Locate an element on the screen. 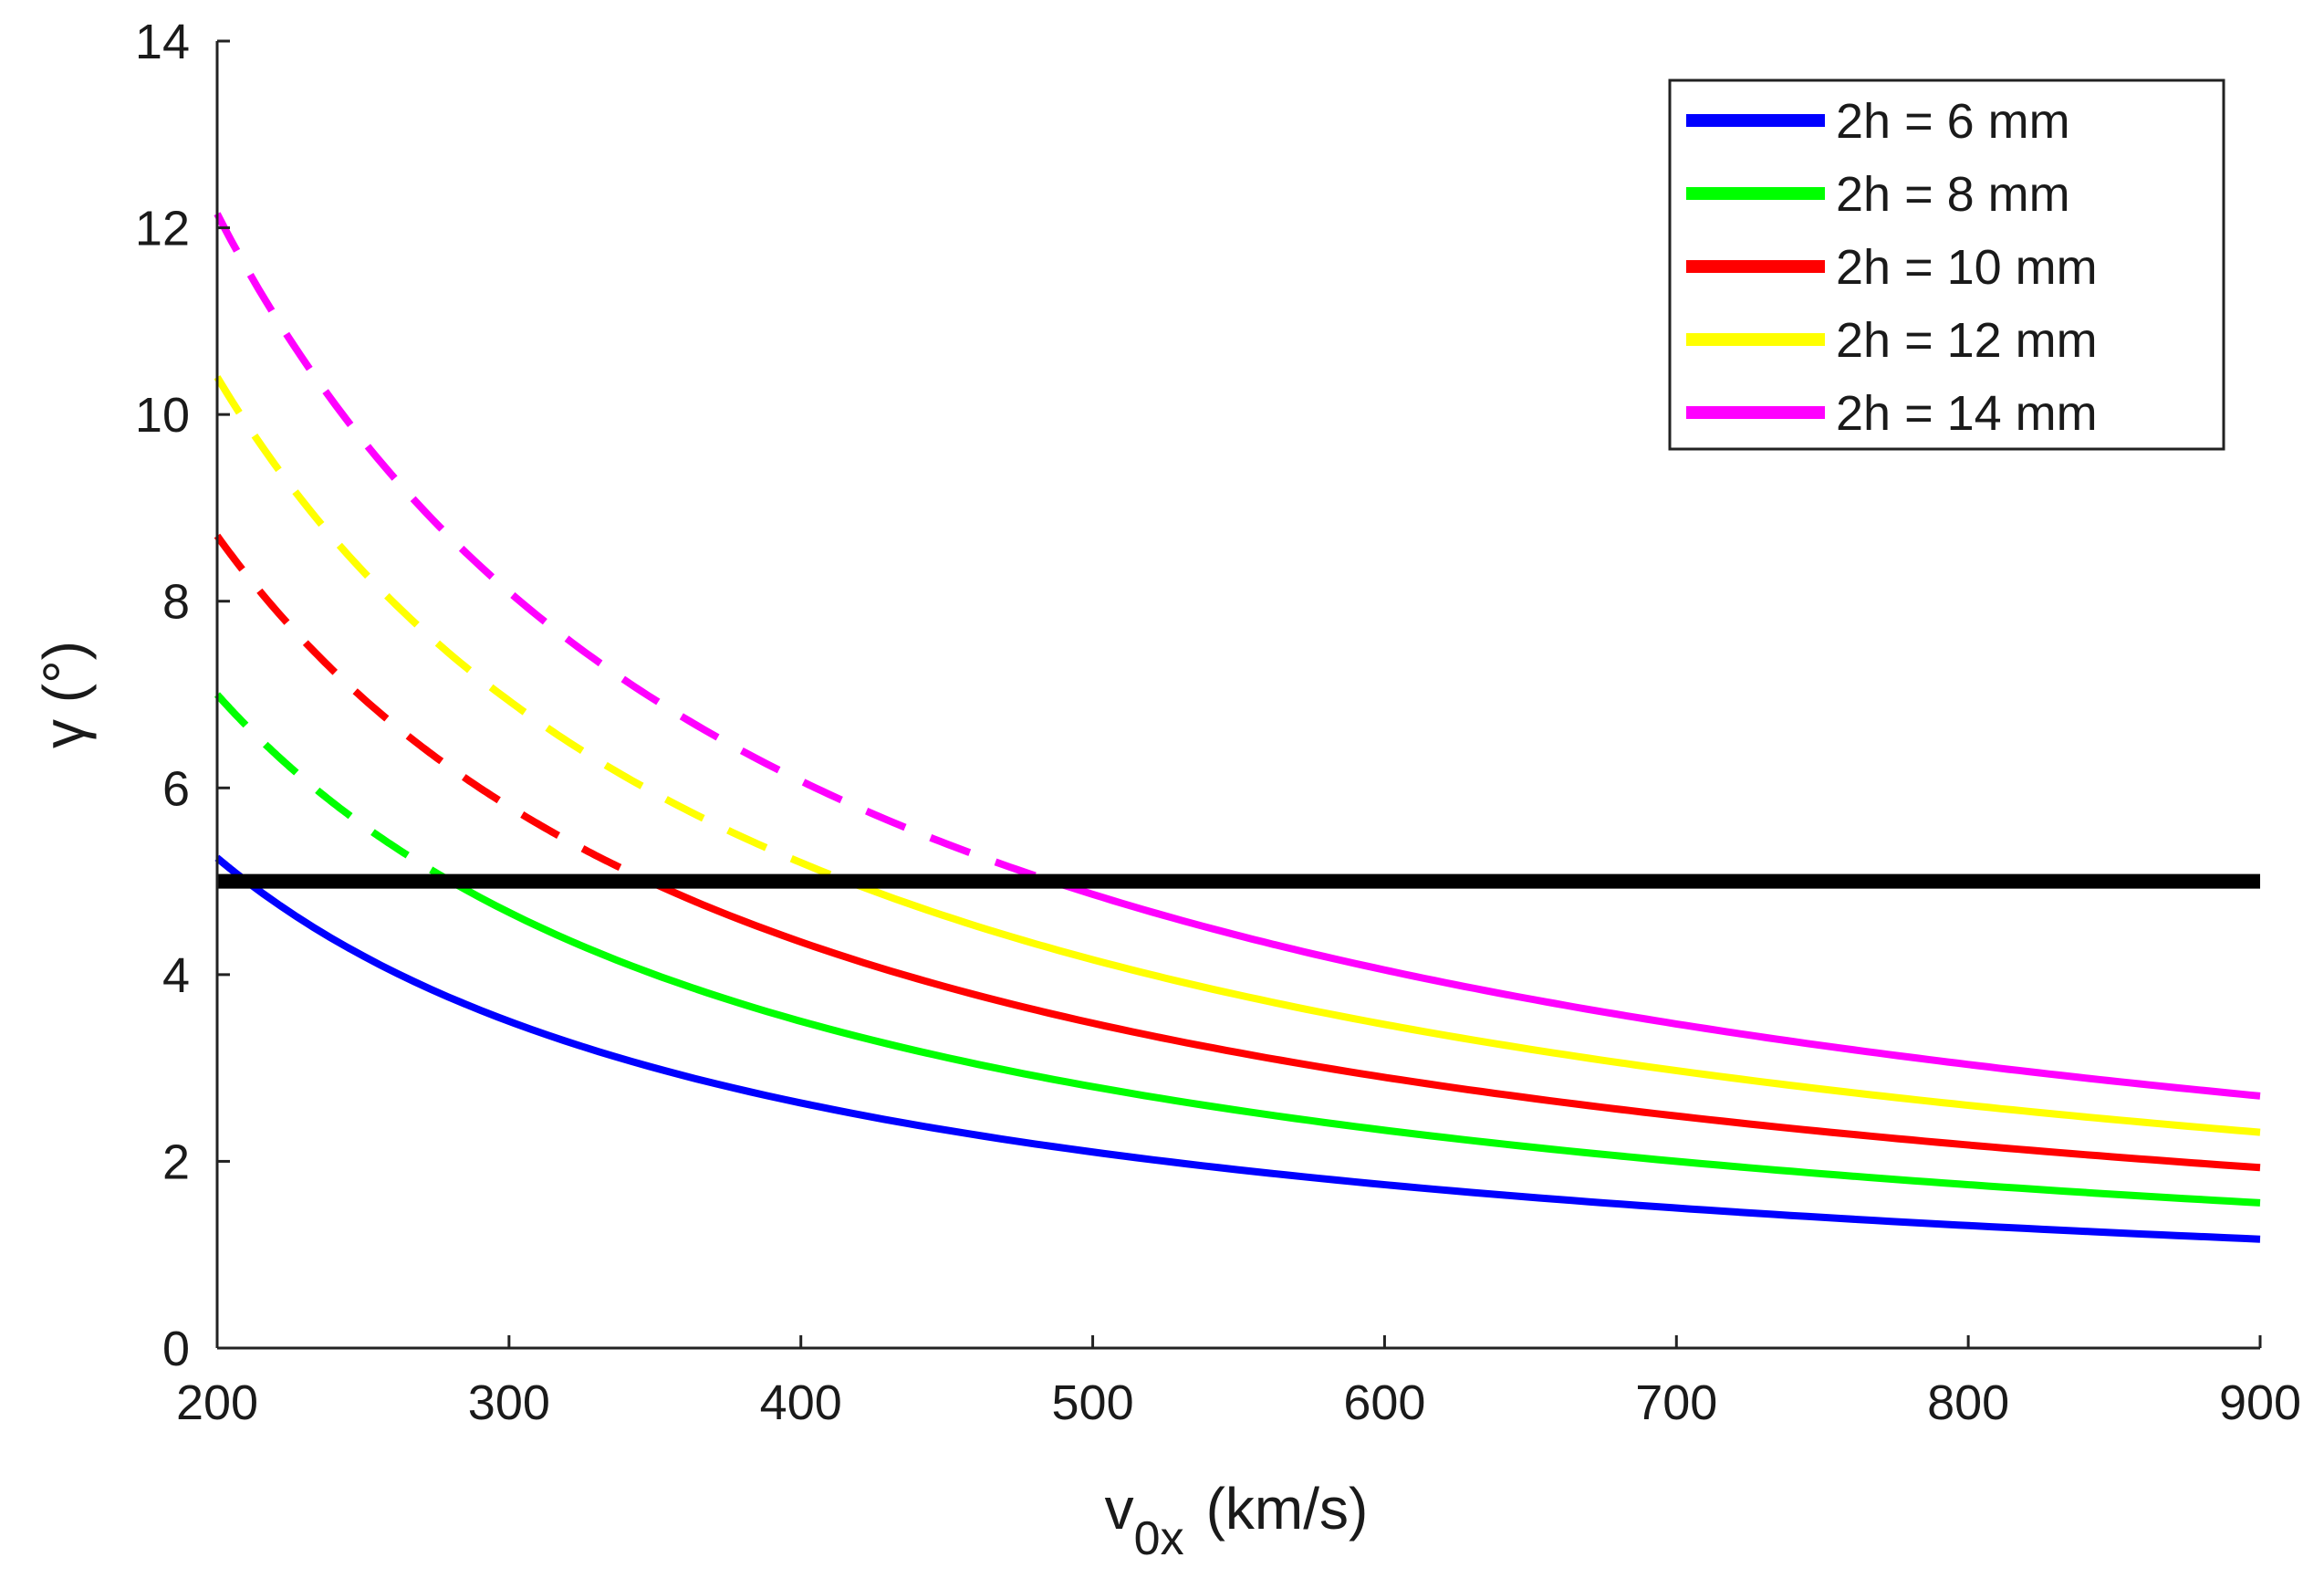 This screenshot has height=1589, width=2324. x-tick-label: 700 is located at coordinates (1676, 1402).